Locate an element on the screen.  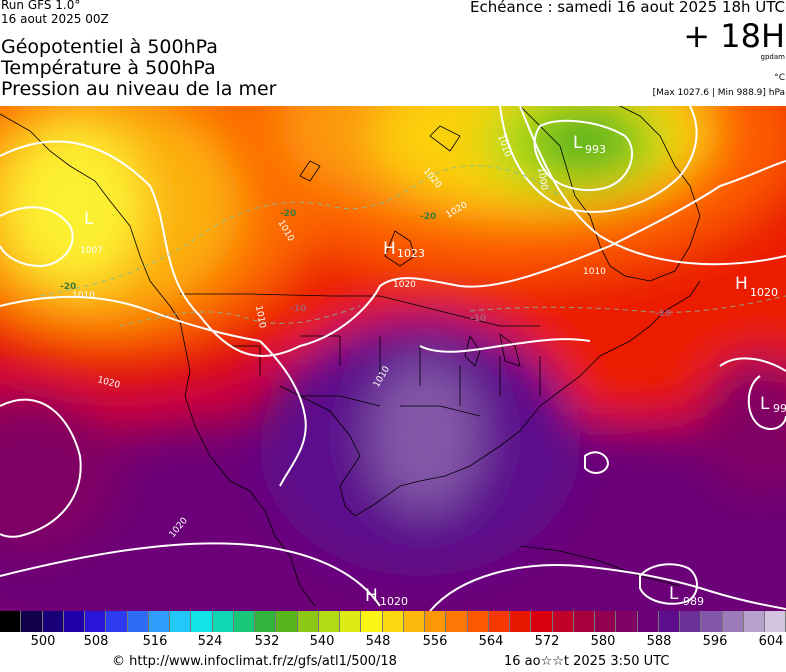
low-center-1007: L 1007 is located at coordinates (91, 232).